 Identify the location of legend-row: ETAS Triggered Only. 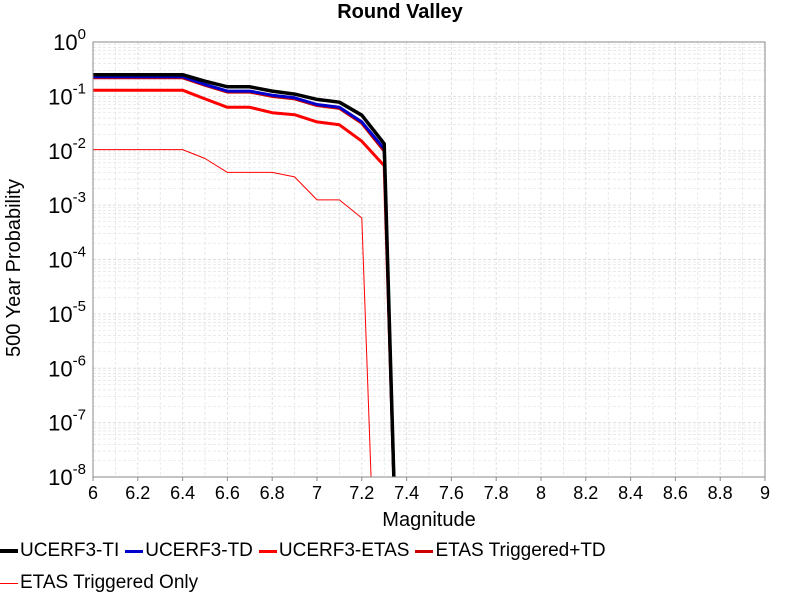
(400, 583).